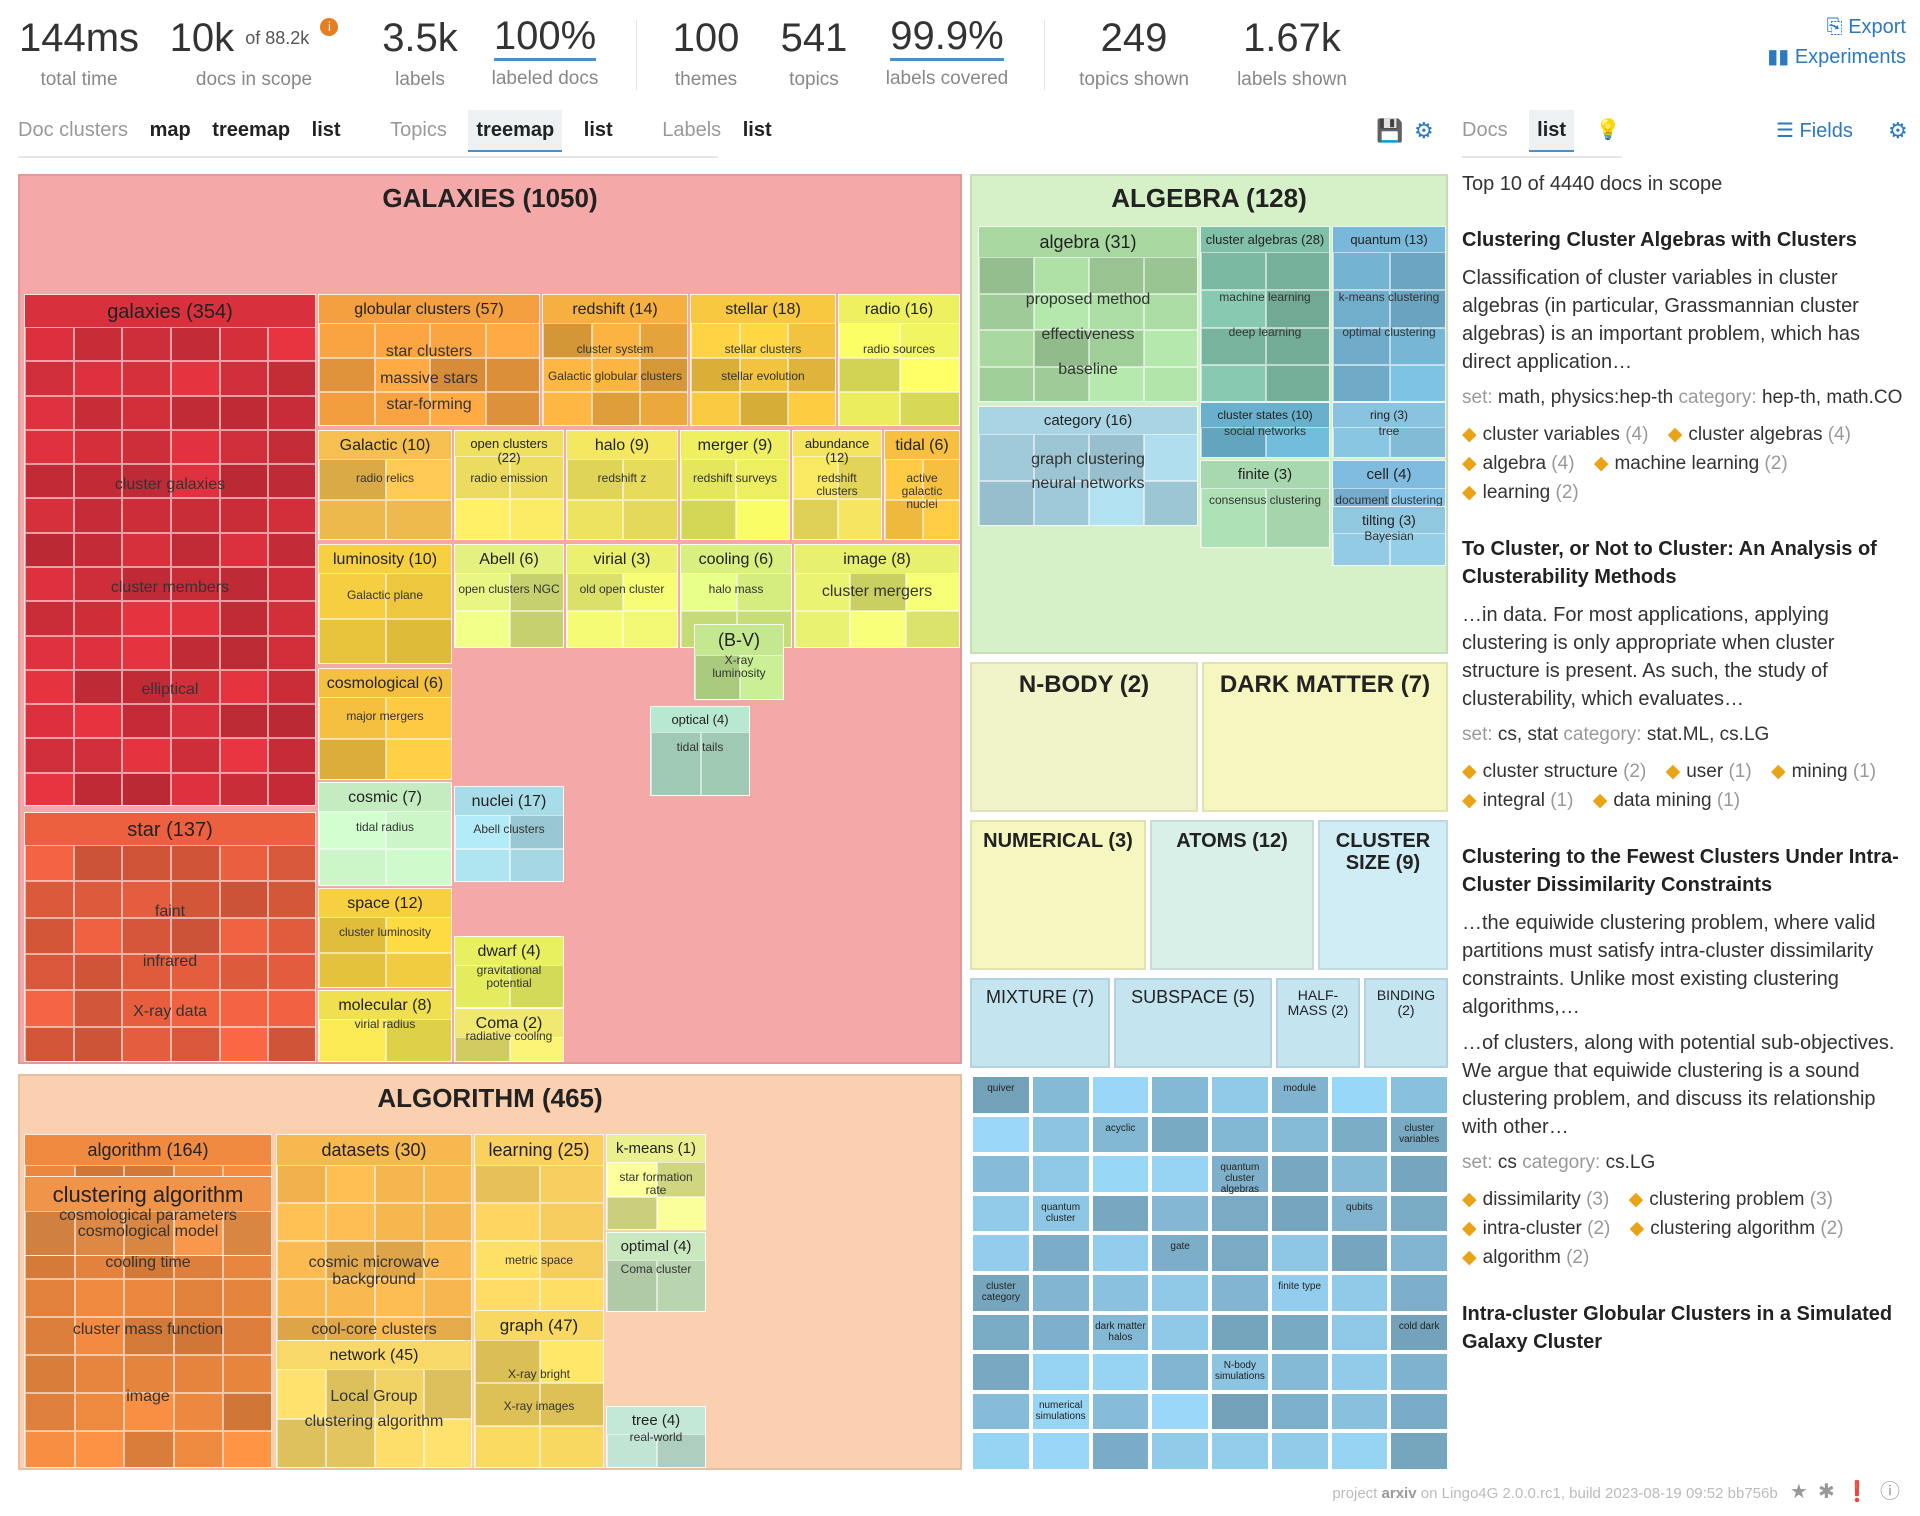 This screenshot has width=1920, height=1516. What do you see at coordinates (385, 724) in the screenshot?
I see `topic-17: cosmological (6) major mergers` at bounding box center [385, 724].